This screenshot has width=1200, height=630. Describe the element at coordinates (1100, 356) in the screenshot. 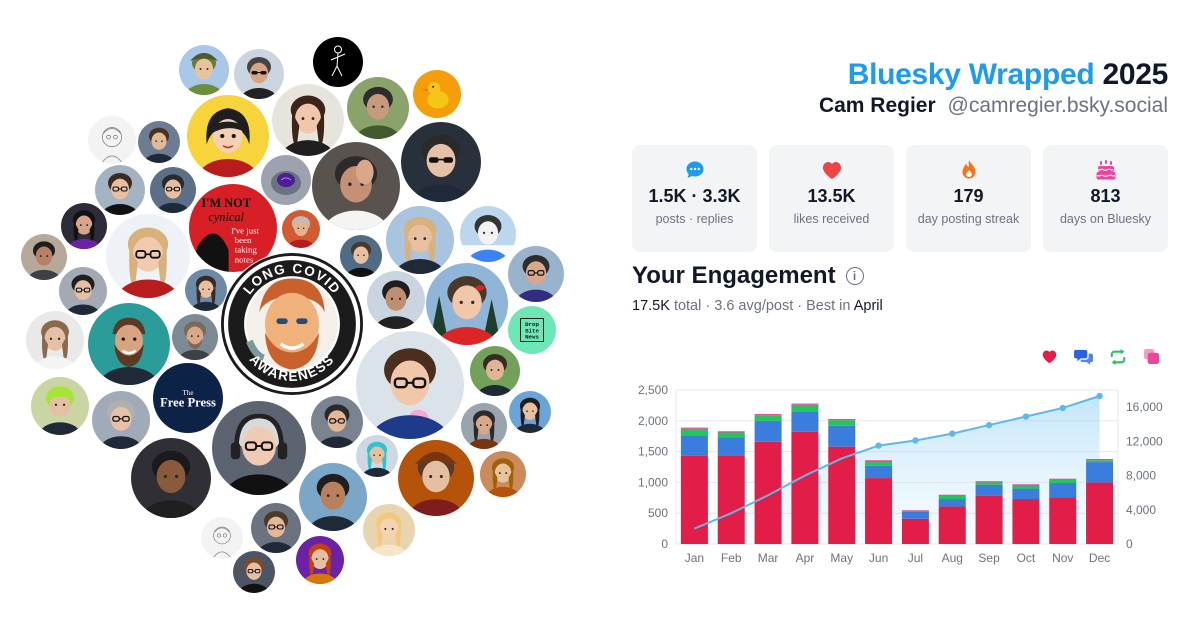

I see `chart-legend` at that location.